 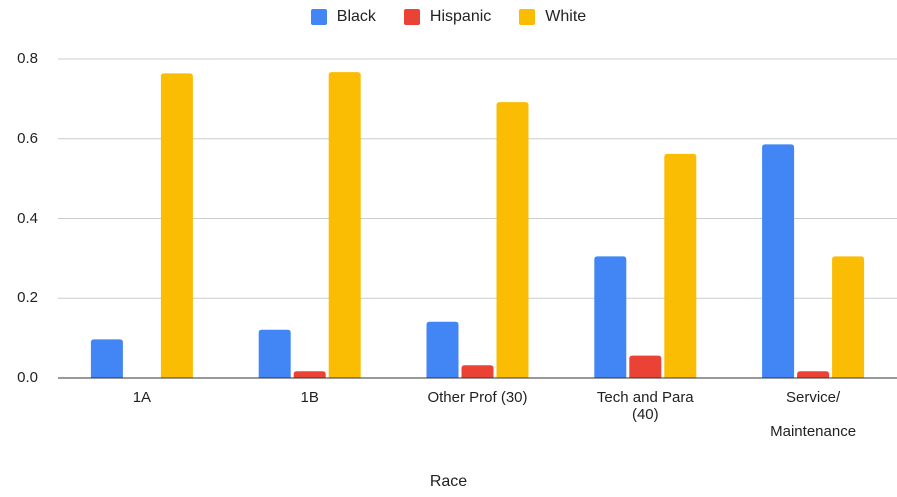 What do you see at coordinates (27, 58) in the screenshot?
I see `y-tick-label: 0.8` at bounding box center [27, 58].